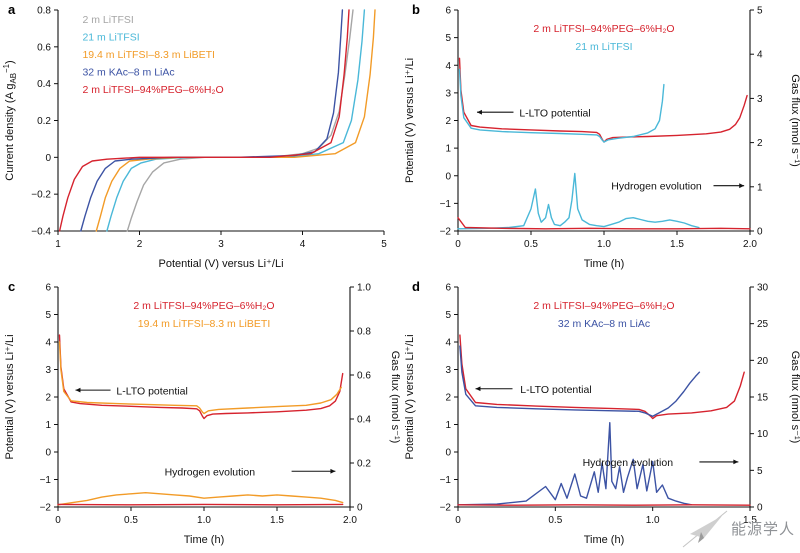  I want to click on y2-tick-label: 30, so click(763, 288).